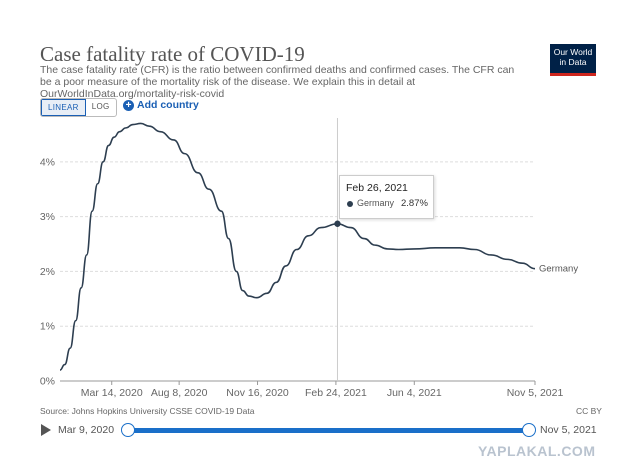  What do you see at coordinates (128, 105) in the screenshot?
I see `plus-icon: +` at bounding box center [128, 105].